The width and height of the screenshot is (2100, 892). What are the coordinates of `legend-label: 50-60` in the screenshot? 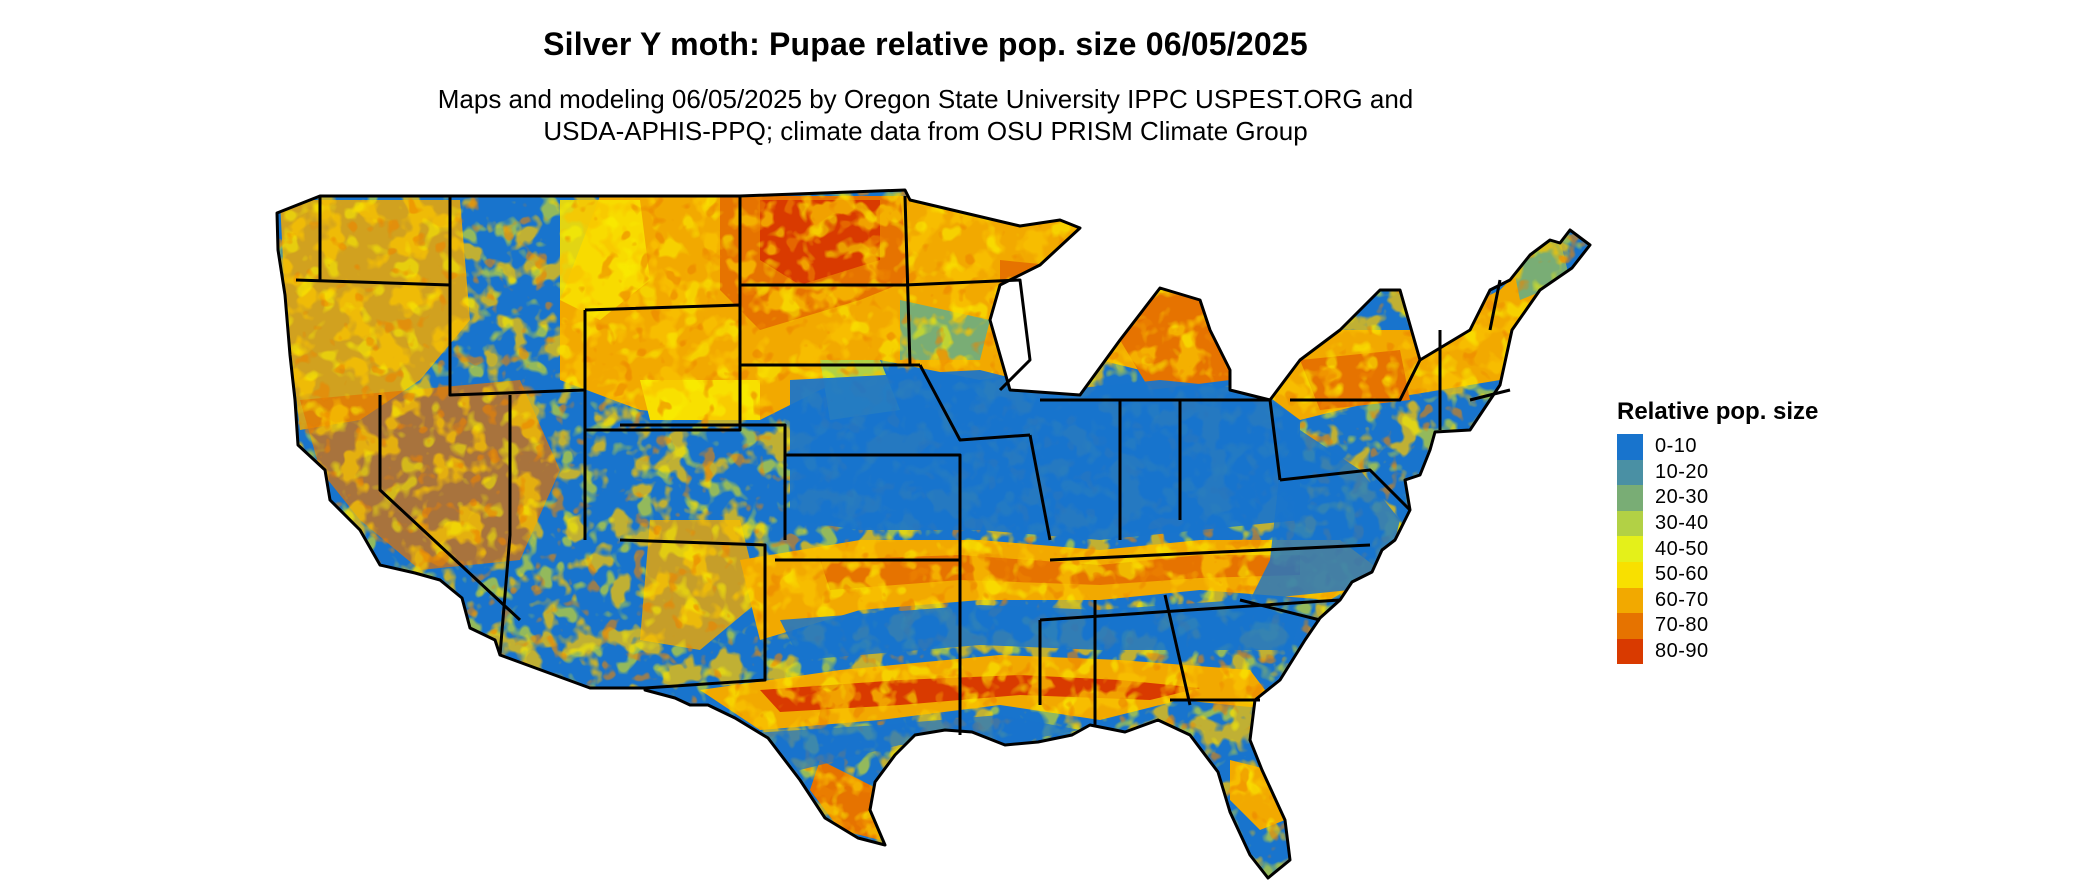 It's located at (1682, 574).